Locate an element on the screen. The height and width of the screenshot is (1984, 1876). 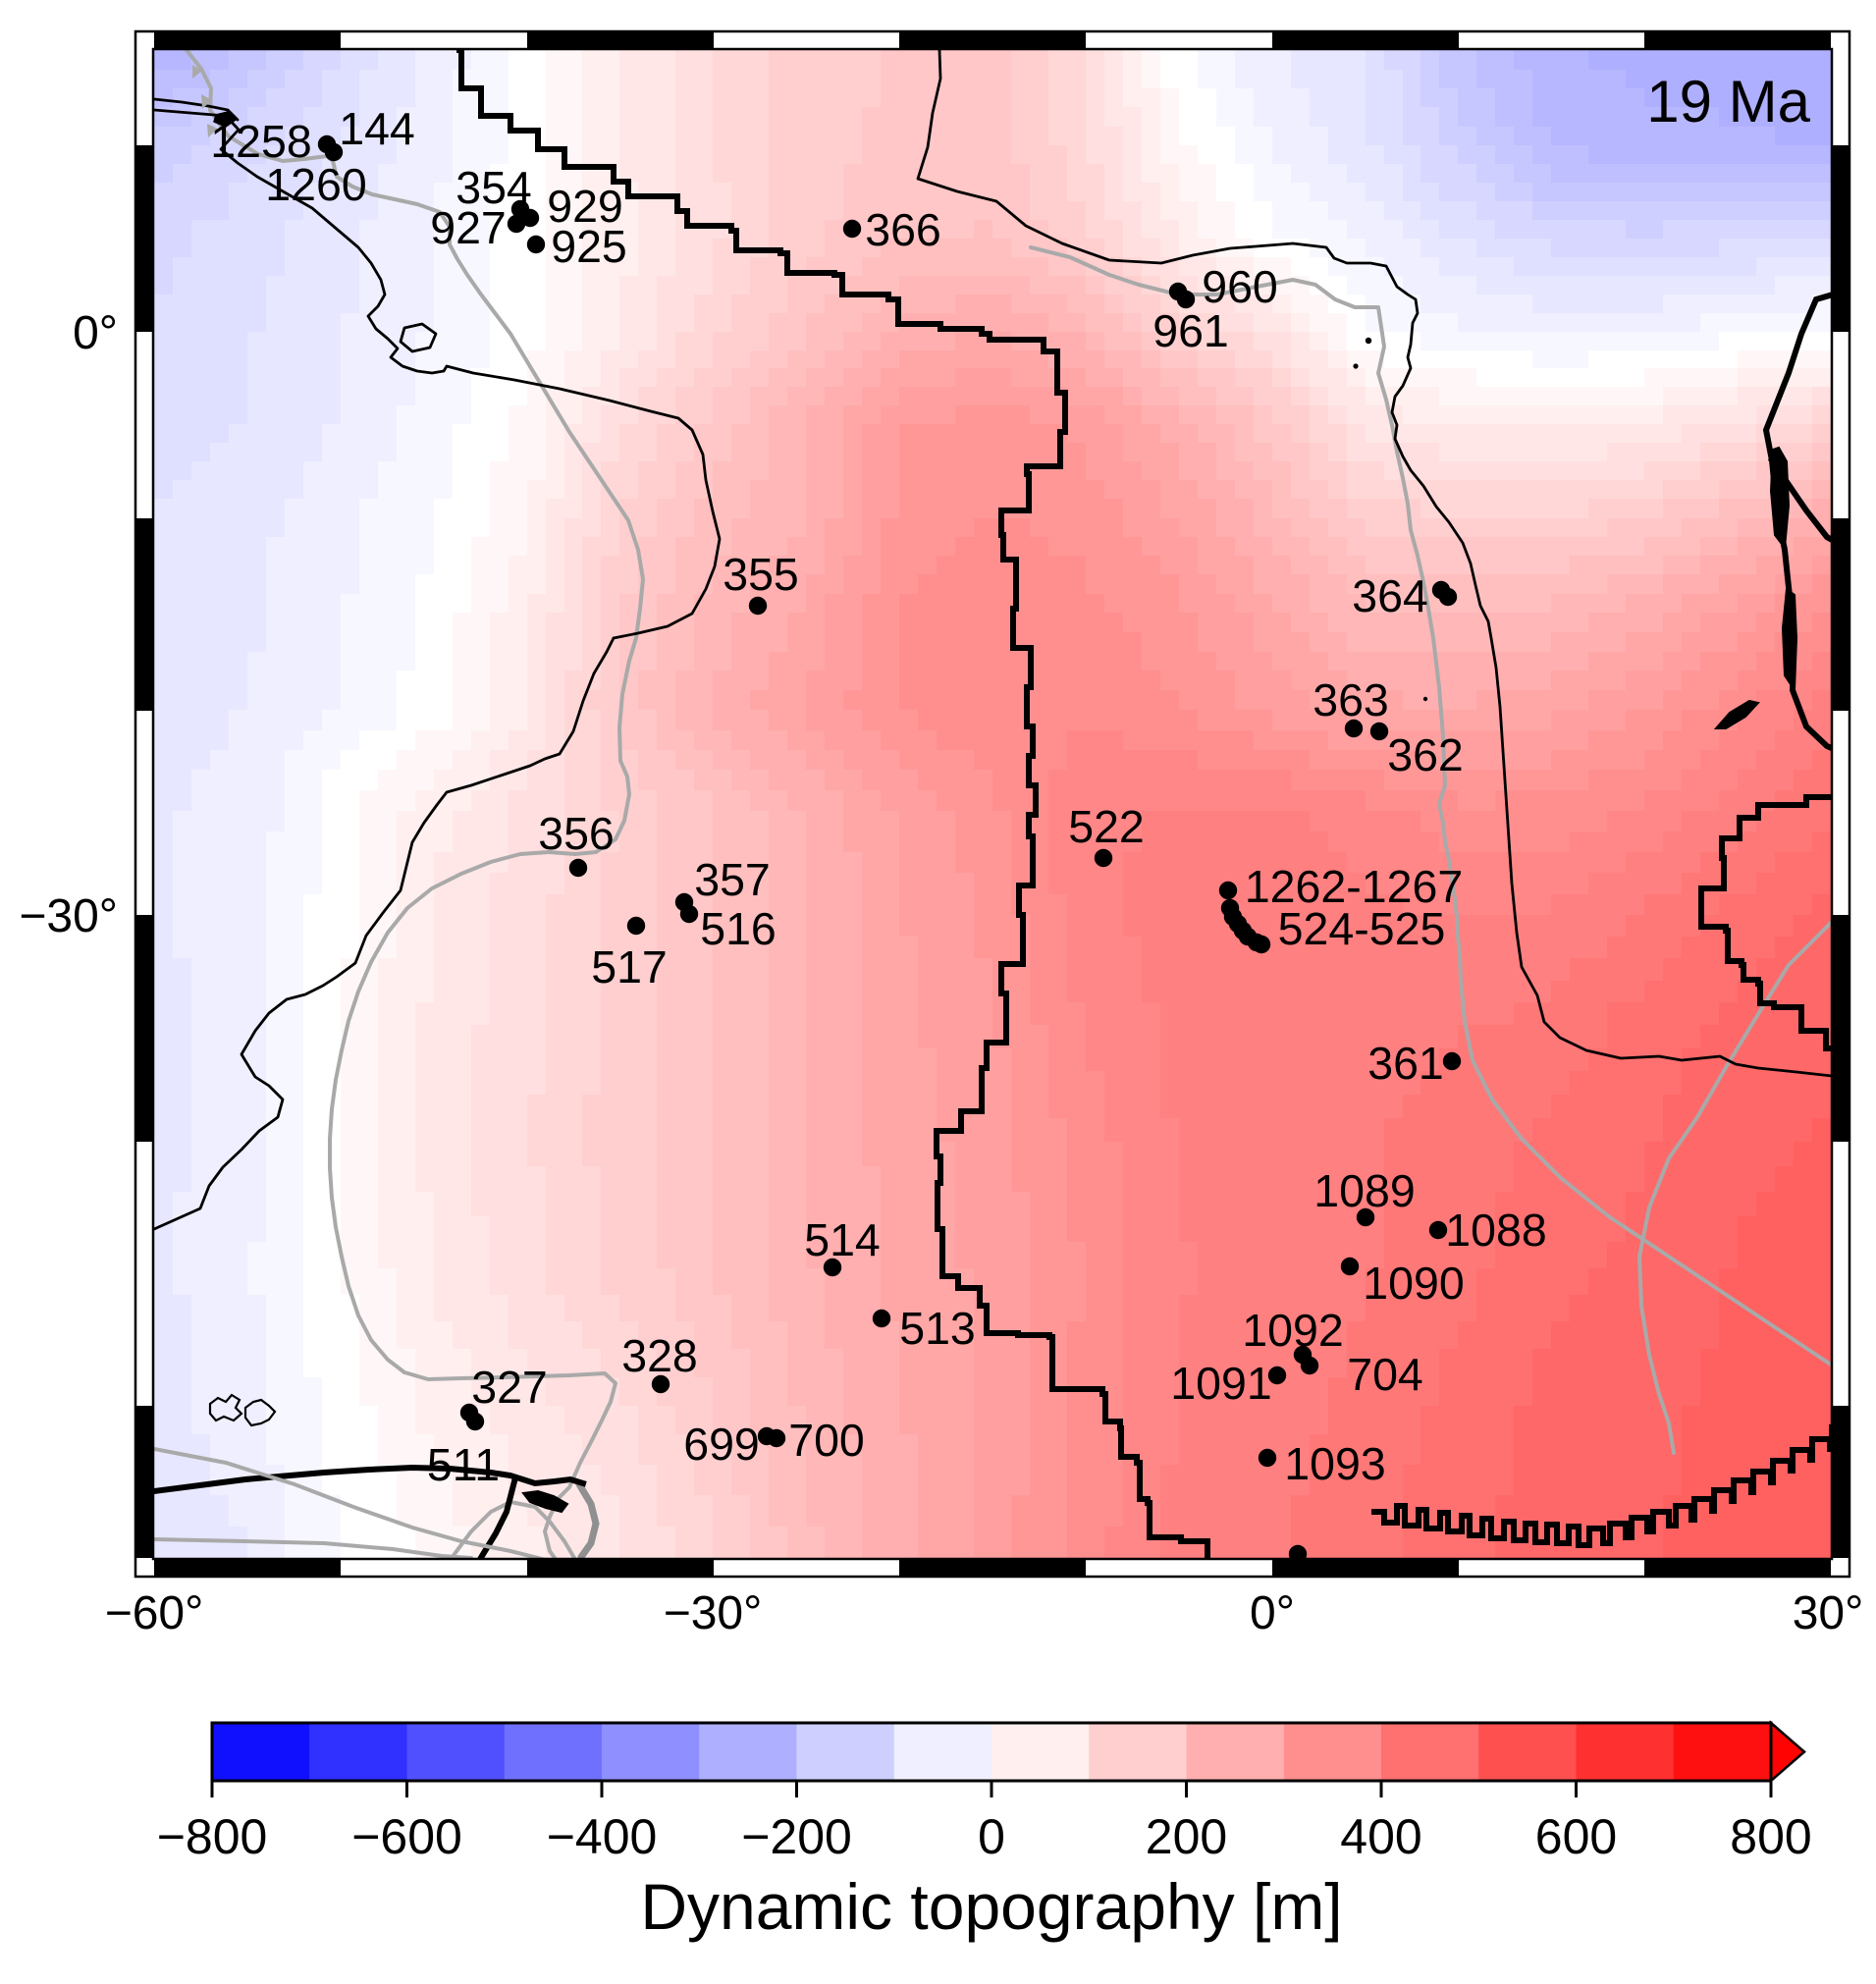
svg-text: 1088 is located at coordinates (1495, 1230).